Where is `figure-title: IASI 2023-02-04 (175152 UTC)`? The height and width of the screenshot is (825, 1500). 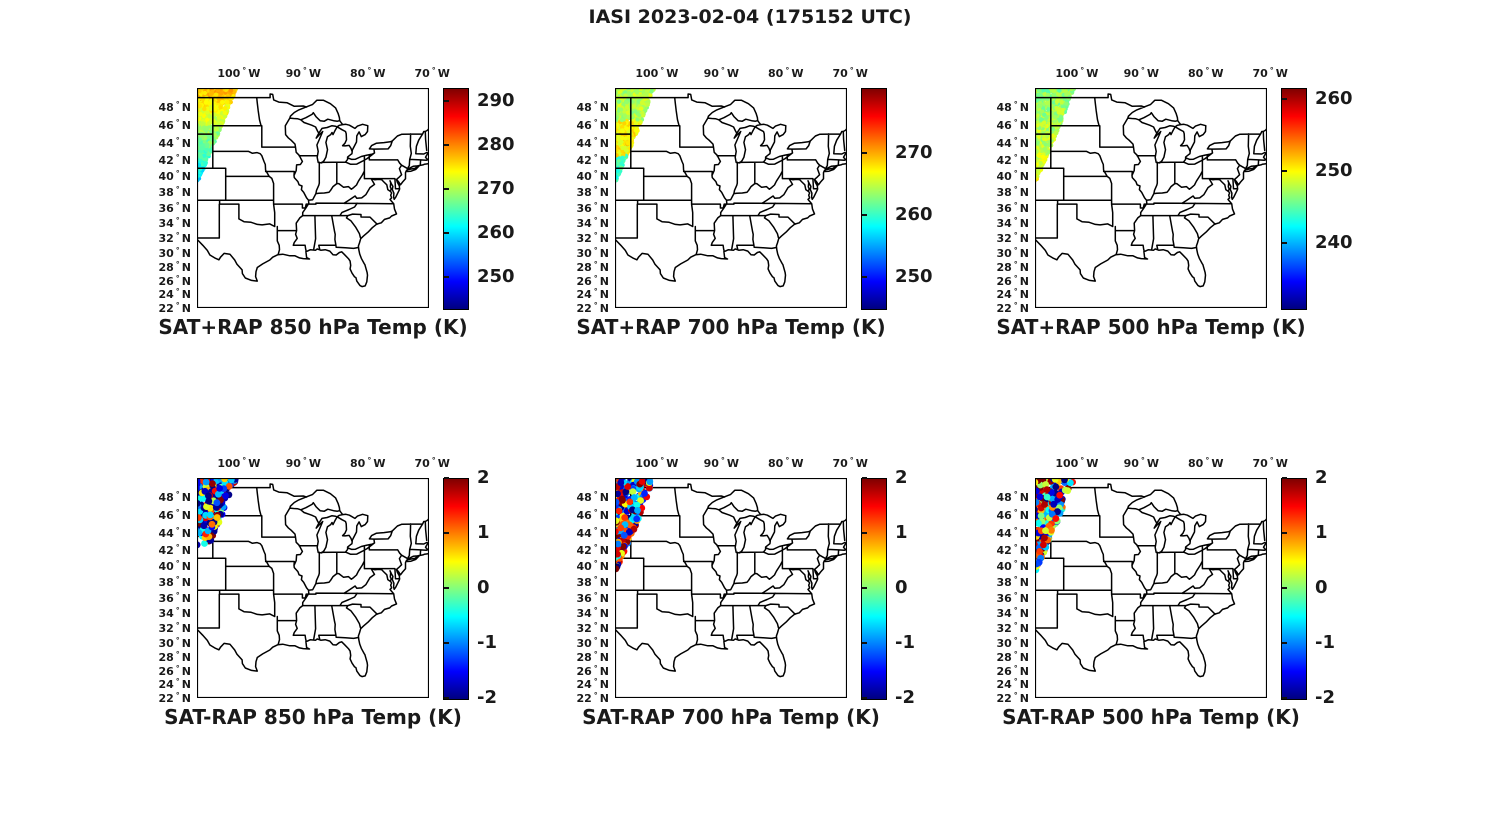
figure-title: IASI 2023-02-04 (175152 UTC) is located at coordinates (750, 17).